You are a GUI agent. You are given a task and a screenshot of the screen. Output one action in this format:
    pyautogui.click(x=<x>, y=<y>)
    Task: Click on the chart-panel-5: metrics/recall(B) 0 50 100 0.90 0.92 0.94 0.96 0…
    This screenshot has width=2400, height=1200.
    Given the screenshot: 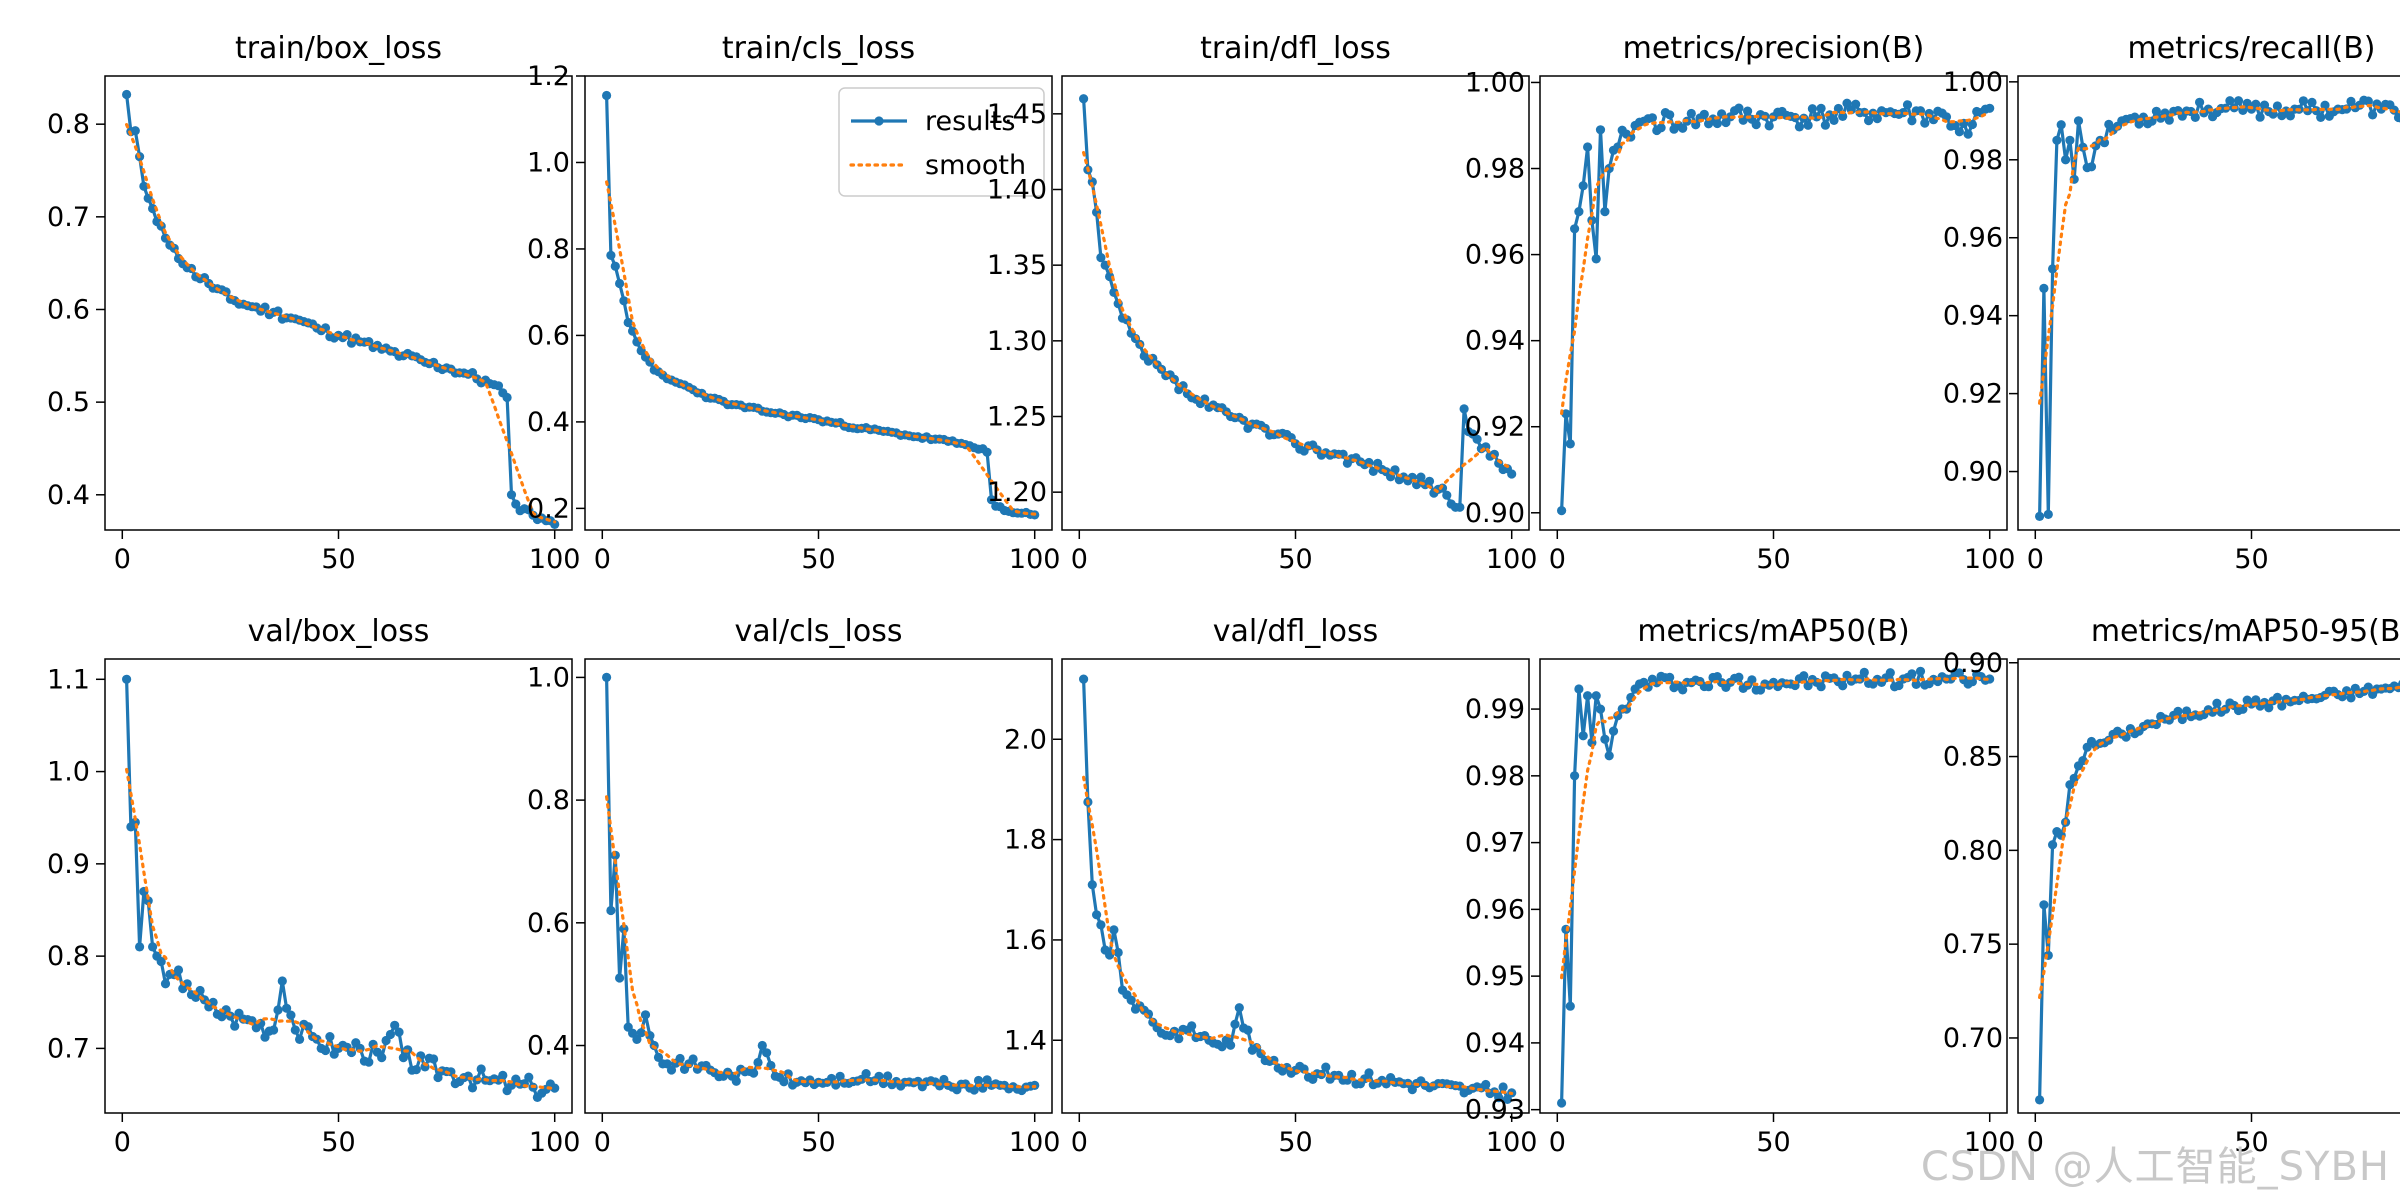 What is the action you would take?
    pyautogui.click(x=2171, y=303)
    